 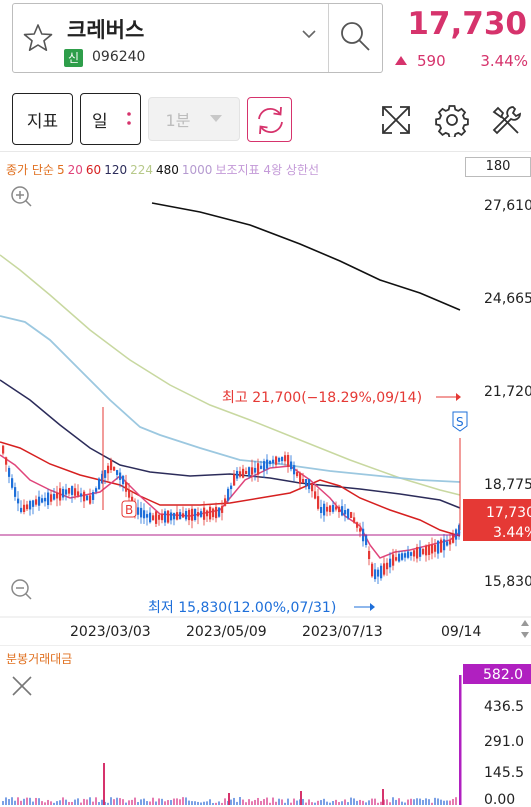 What do you see at coordinates (75, 170) in the screenshot?
I see `legend-ma20: 20` at bounding box center [75, 170].